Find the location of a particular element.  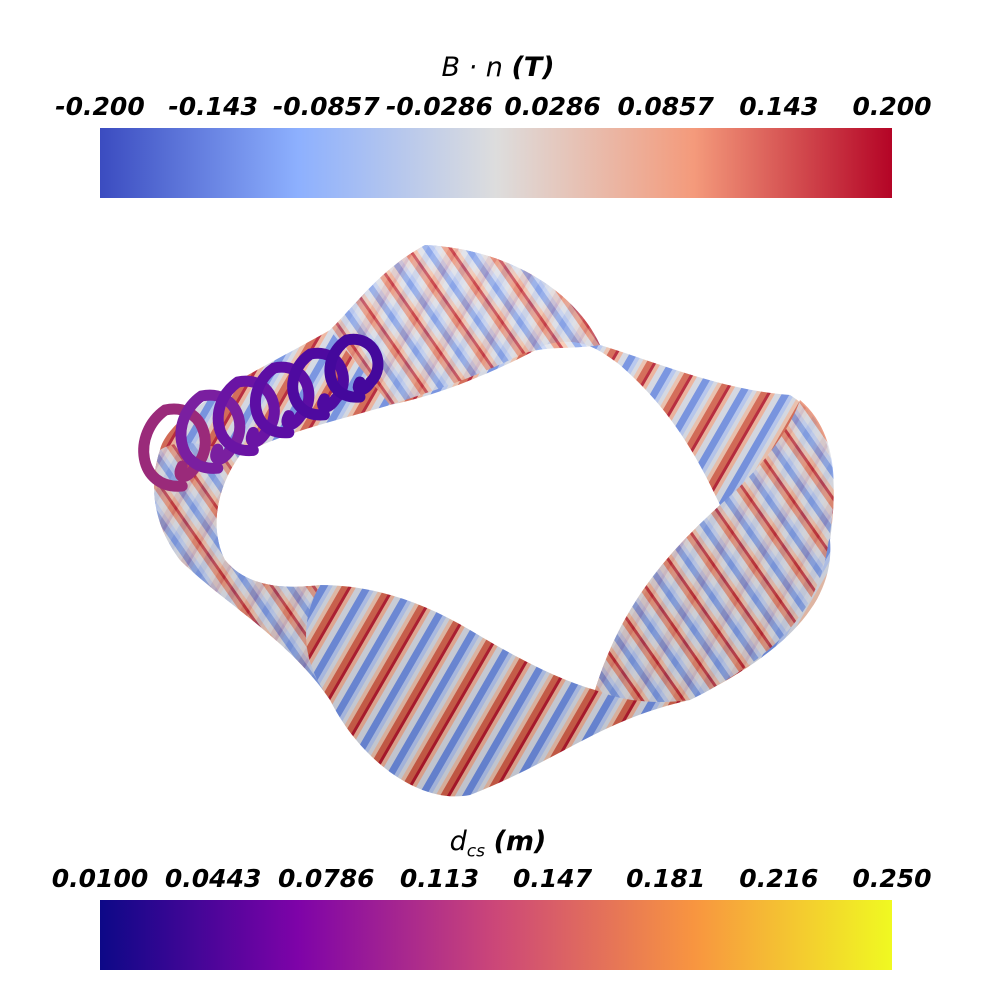

bottom-colorbar-title: dcs (m) is located at coordinates (498, 846).